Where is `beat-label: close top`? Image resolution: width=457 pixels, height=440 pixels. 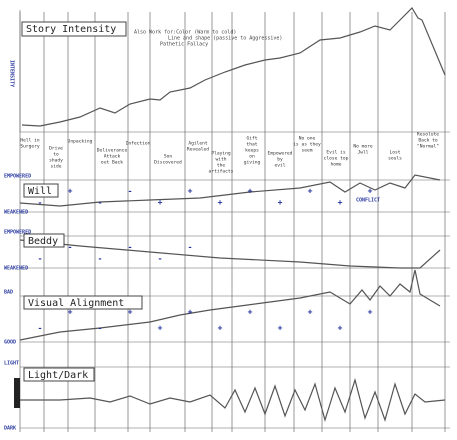 beat-label: close top is located at coordinates (336, 159).